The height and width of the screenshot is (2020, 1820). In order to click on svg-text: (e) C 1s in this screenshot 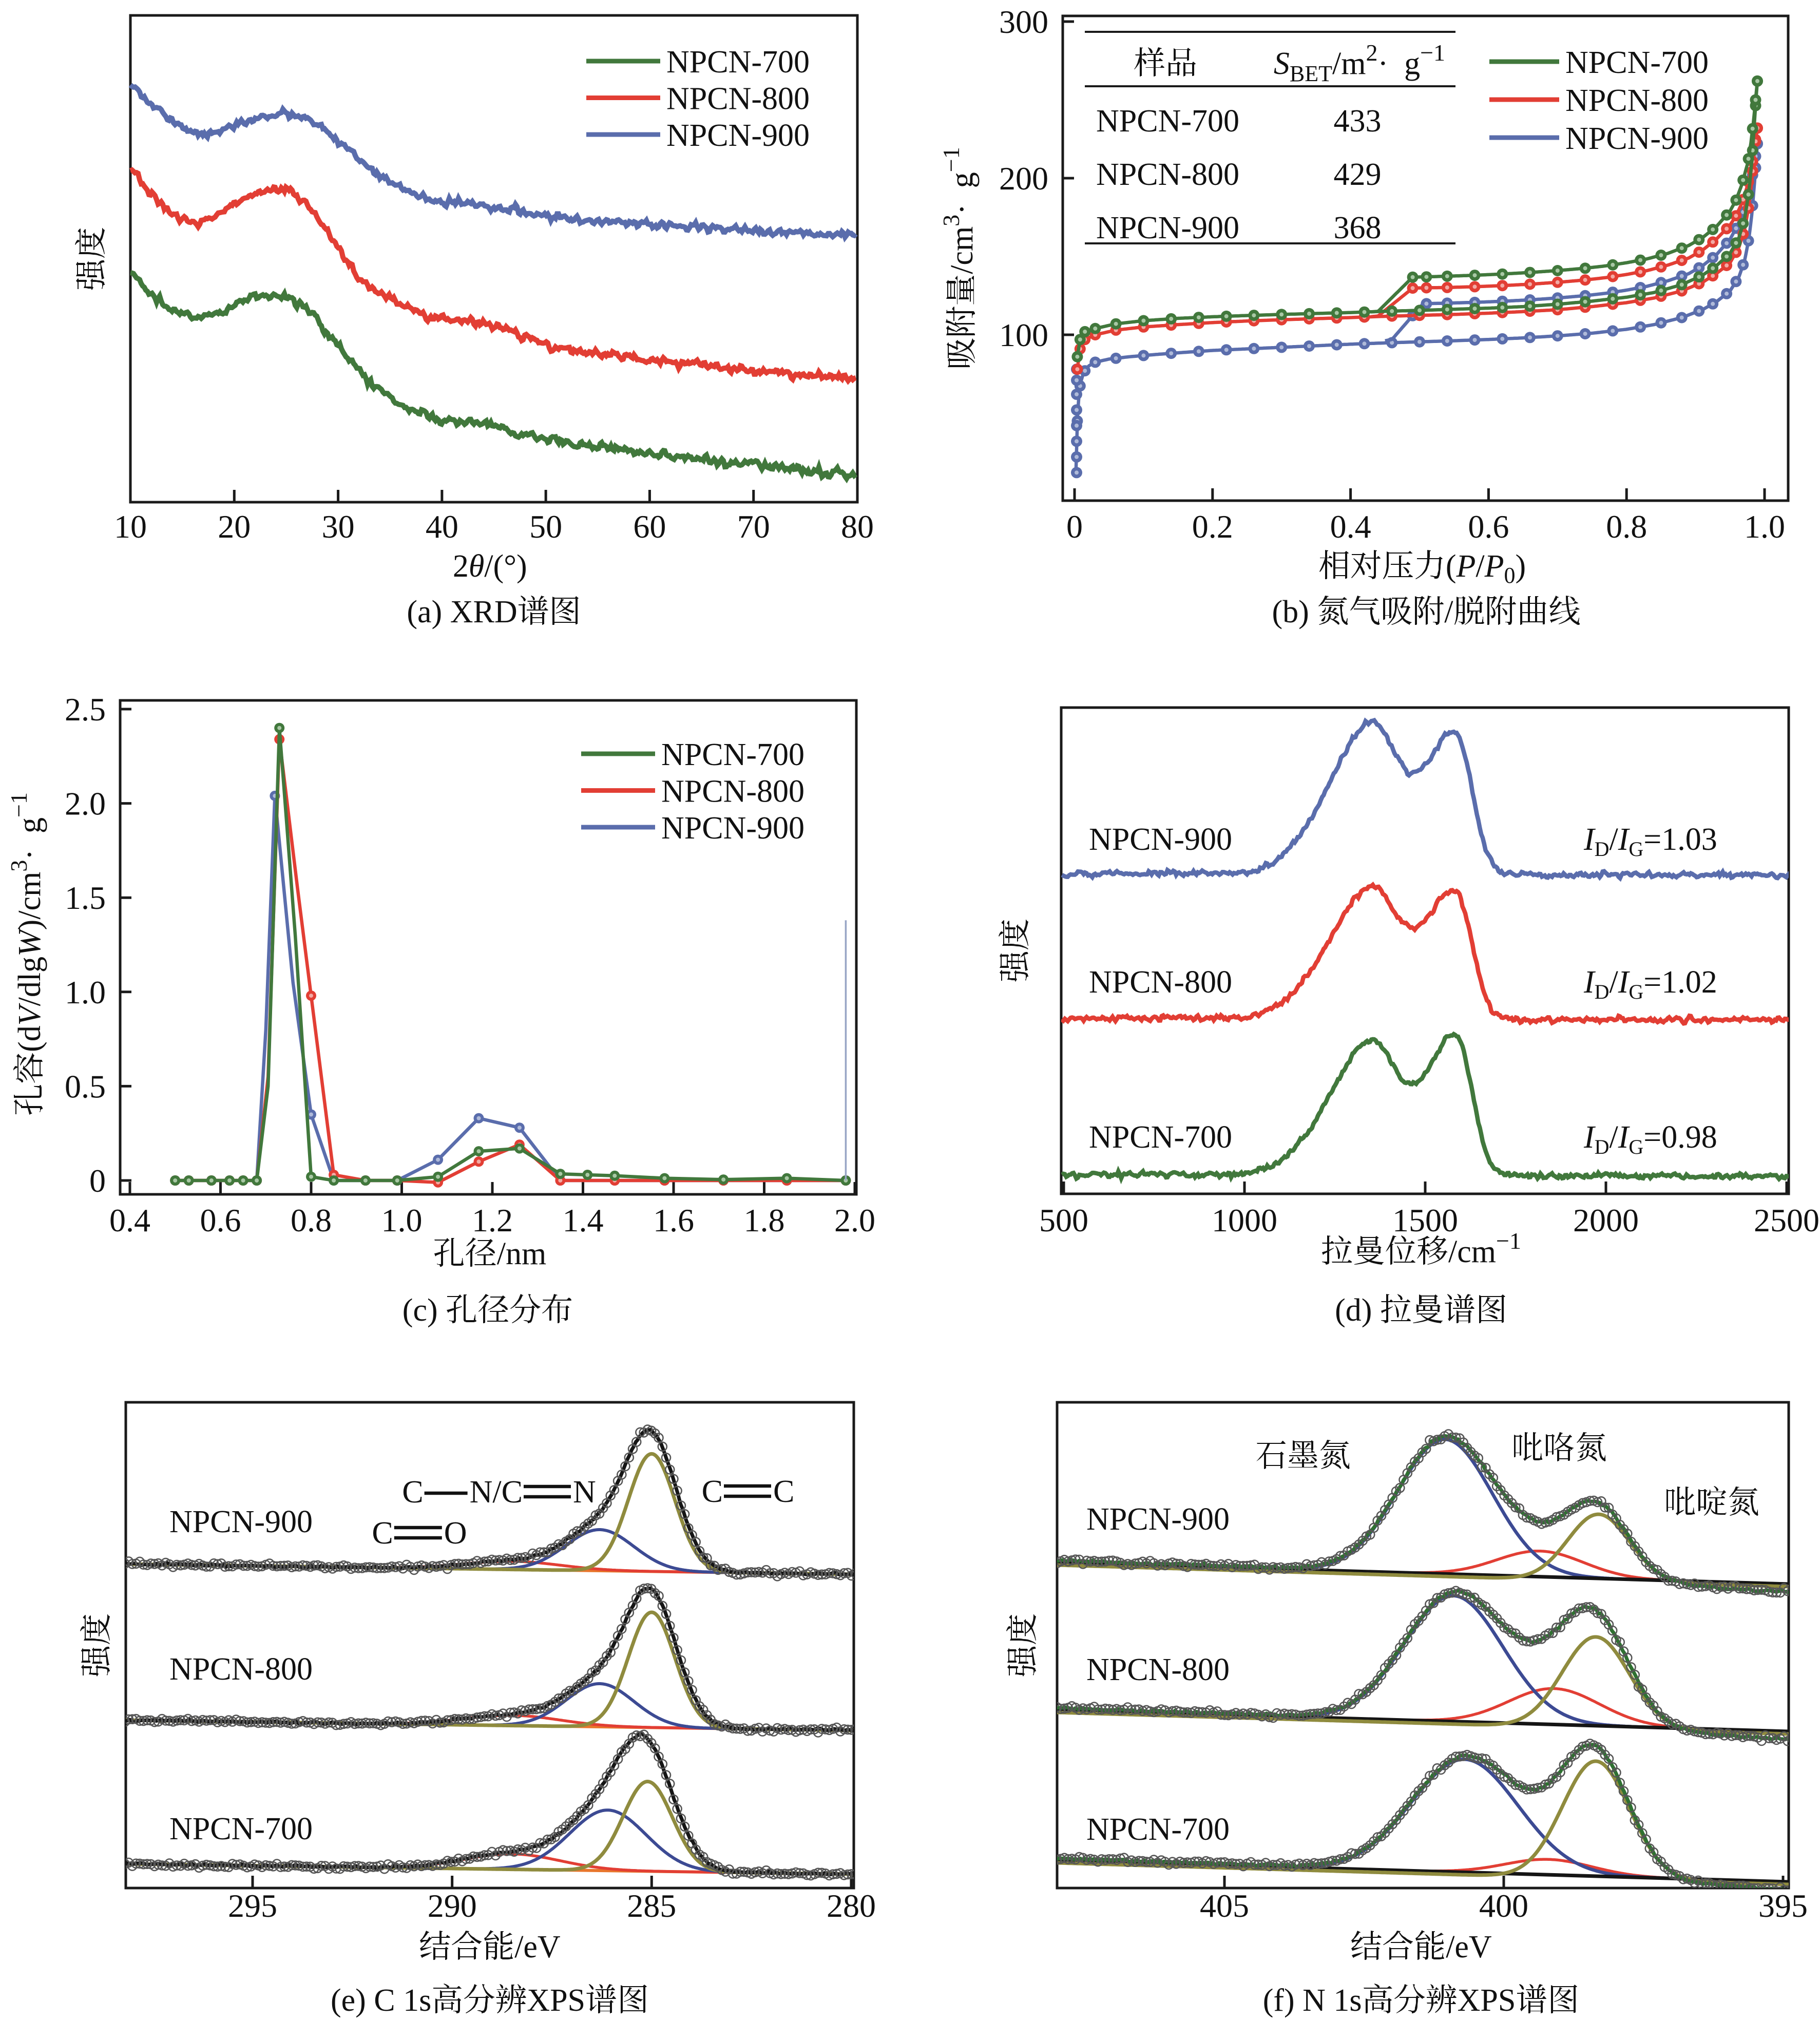, I will do `click(381, 2000)`.